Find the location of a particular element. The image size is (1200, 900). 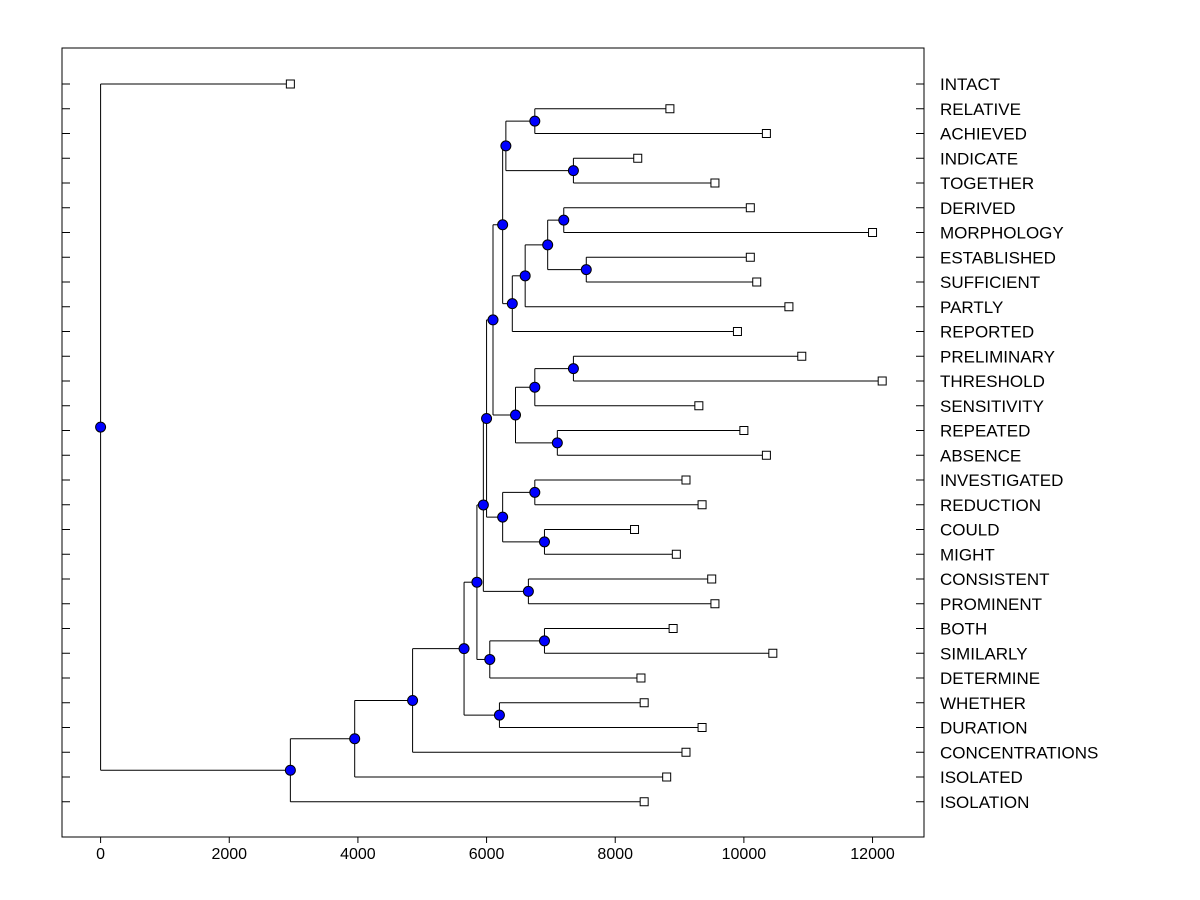

leaf-marker-indicate is located at coordinates (638, 158).